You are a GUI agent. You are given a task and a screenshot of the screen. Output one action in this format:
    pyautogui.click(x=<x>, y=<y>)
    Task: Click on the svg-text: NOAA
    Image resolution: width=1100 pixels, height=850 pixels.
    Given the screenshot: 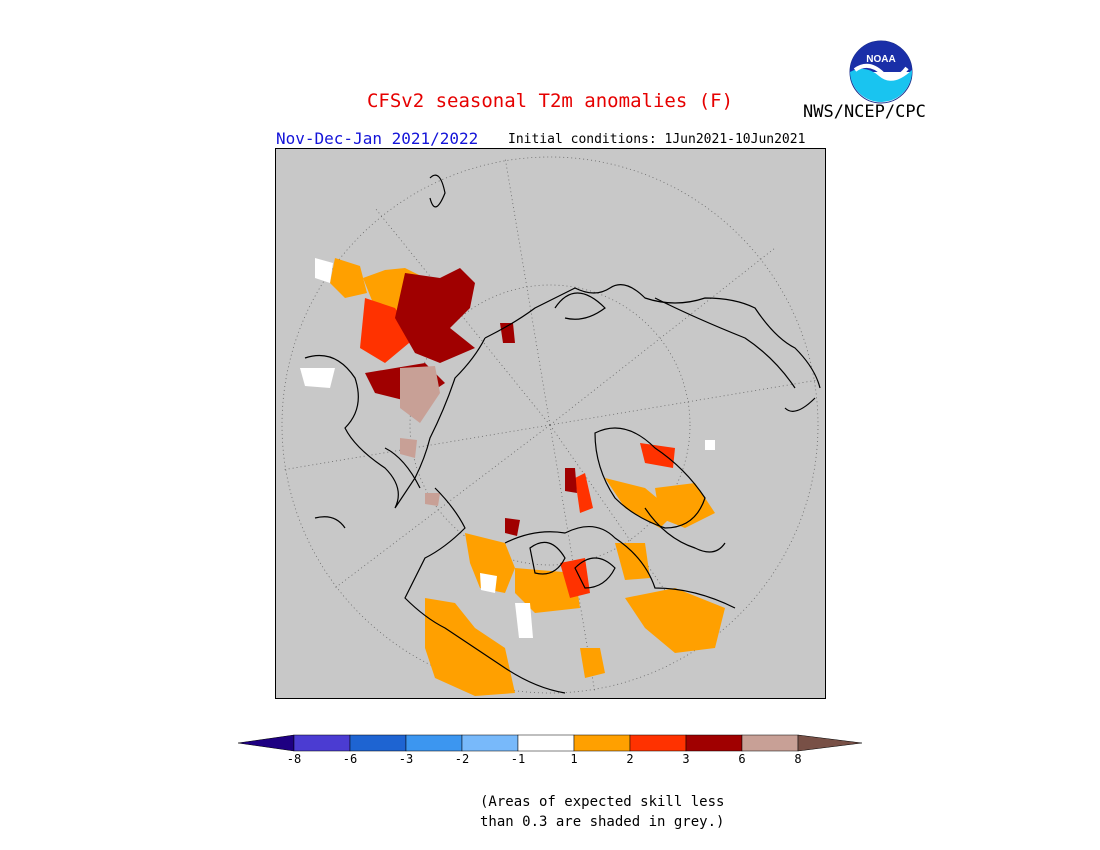 What is the action you would take?
    pyautogui.click(x=880, y=59)
    